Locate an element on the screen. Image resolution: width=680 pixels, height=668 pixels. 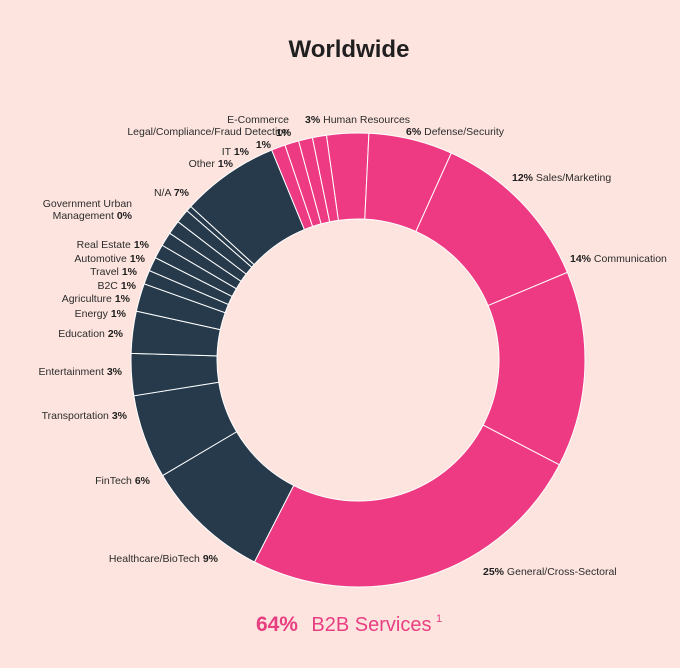
label-government-urban-management: Government Urban Management 0% is located at coordinates (88, 210).